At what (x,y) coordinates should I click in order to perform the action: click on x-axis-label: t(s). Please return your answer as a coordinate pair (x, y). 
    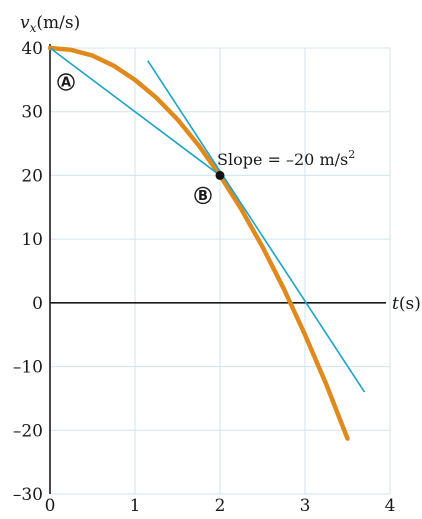
    Looking at the image, I should click on (406, 304).